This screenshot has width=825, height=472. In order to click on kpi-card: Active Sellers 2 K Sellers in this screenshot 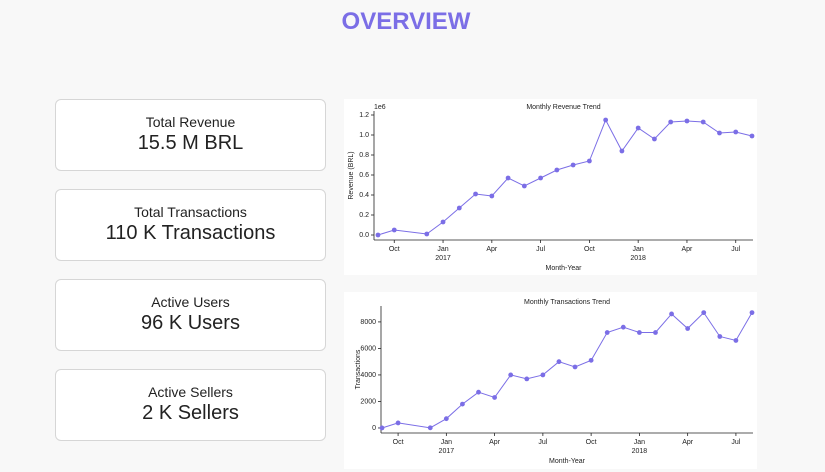, I will do `click(190, 405)`.